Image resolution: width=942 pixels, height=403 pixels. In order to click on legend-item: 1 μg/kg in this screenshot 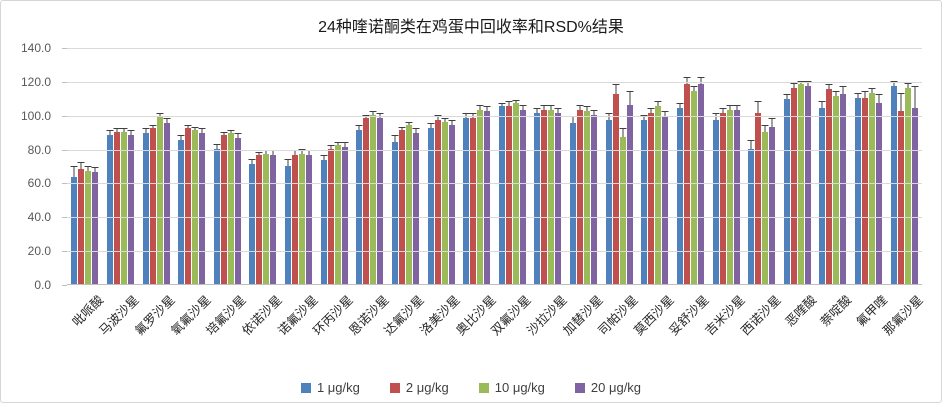, I will do `click(330, 387)`.